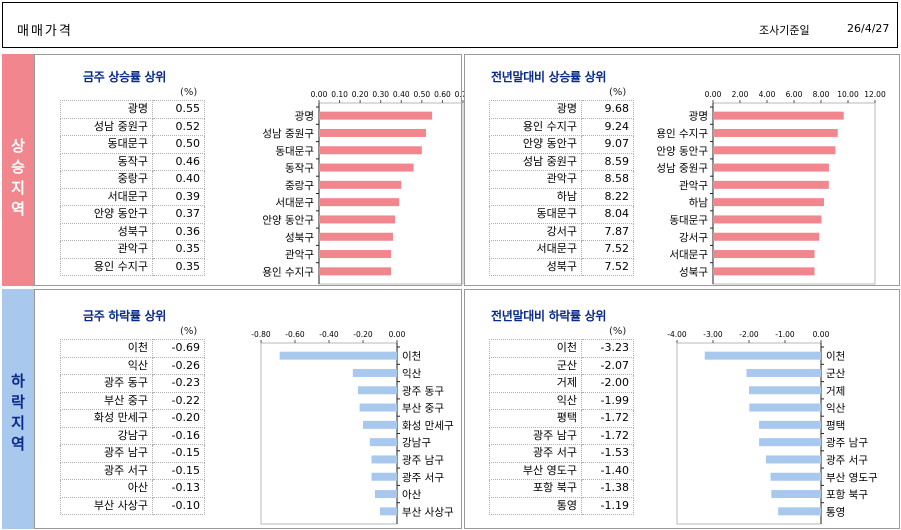 This screenshot has width=901, height=530. I want to click on table-row: 관악구 8.58, so click(561, 179).